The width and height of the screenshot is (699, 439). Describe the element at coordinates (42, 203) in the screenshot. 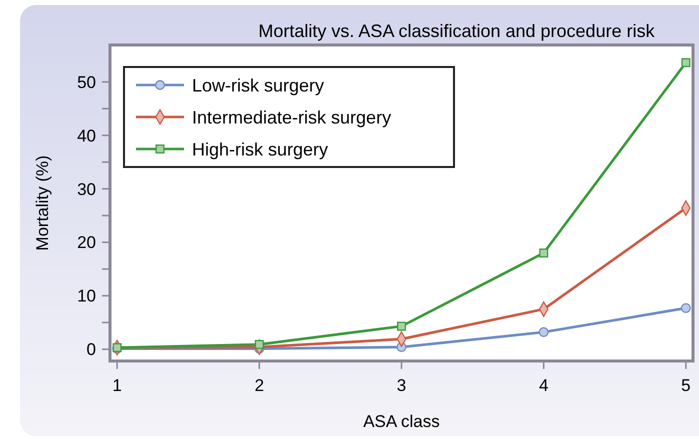

I see `y-axis-title: Mortality (%)` at that location.